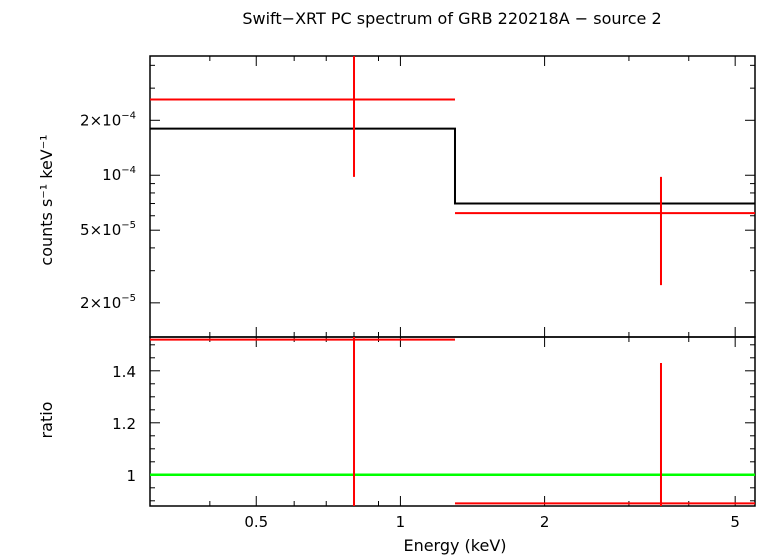 The width and height of the screenshot is (758, 556). Describe the element at coordinates (108, 119) in the screenshot. I see `y-tick-label: 2×10⁻⁴` at that location.